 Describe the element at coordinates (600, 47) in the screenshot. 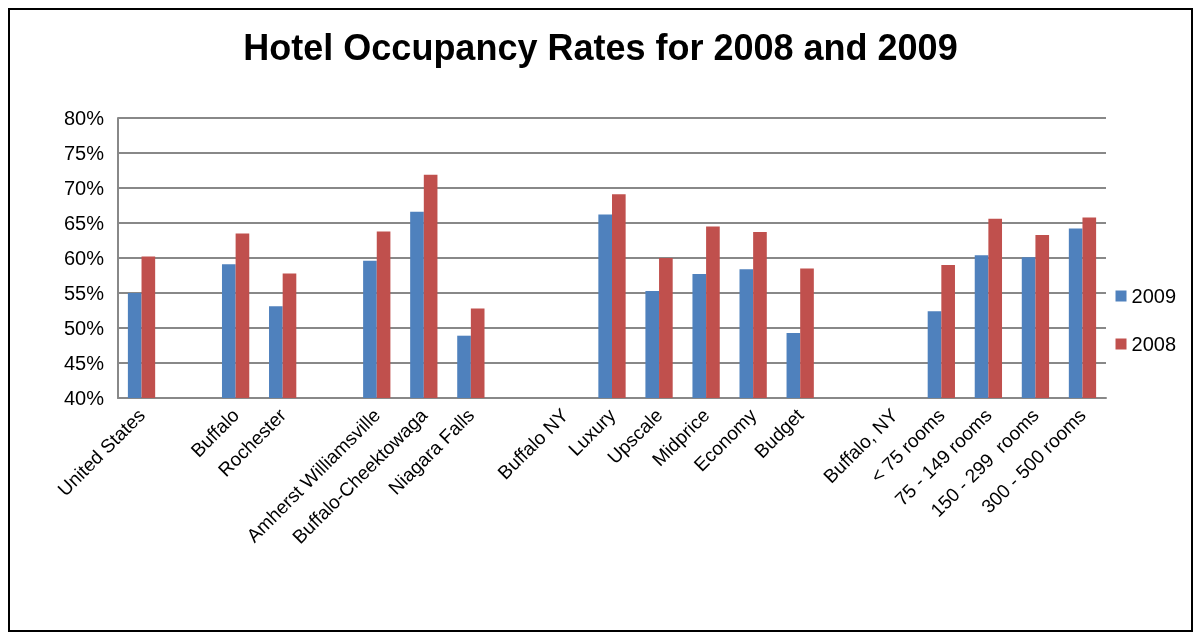

I see `chart-title: Hotel Occupancy Rates for 2008 and 2009` at that location.